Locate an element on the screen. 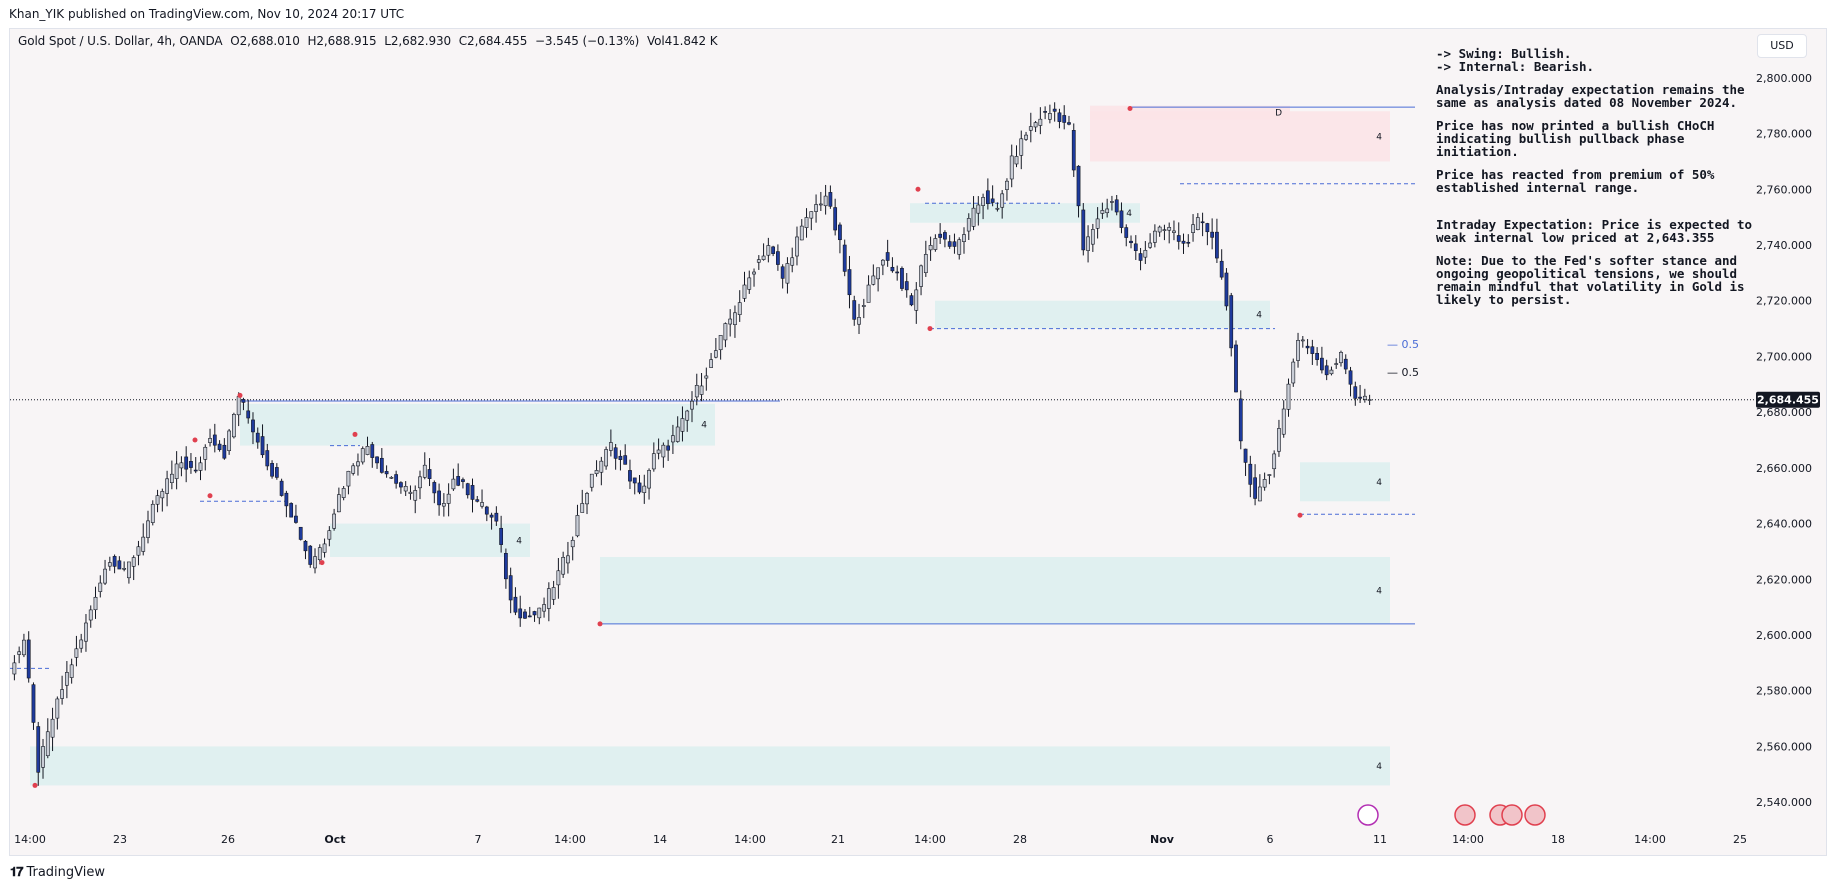 The image size is (1835, 891). zone-label-6: 4 is located at coordinates (519, 541).